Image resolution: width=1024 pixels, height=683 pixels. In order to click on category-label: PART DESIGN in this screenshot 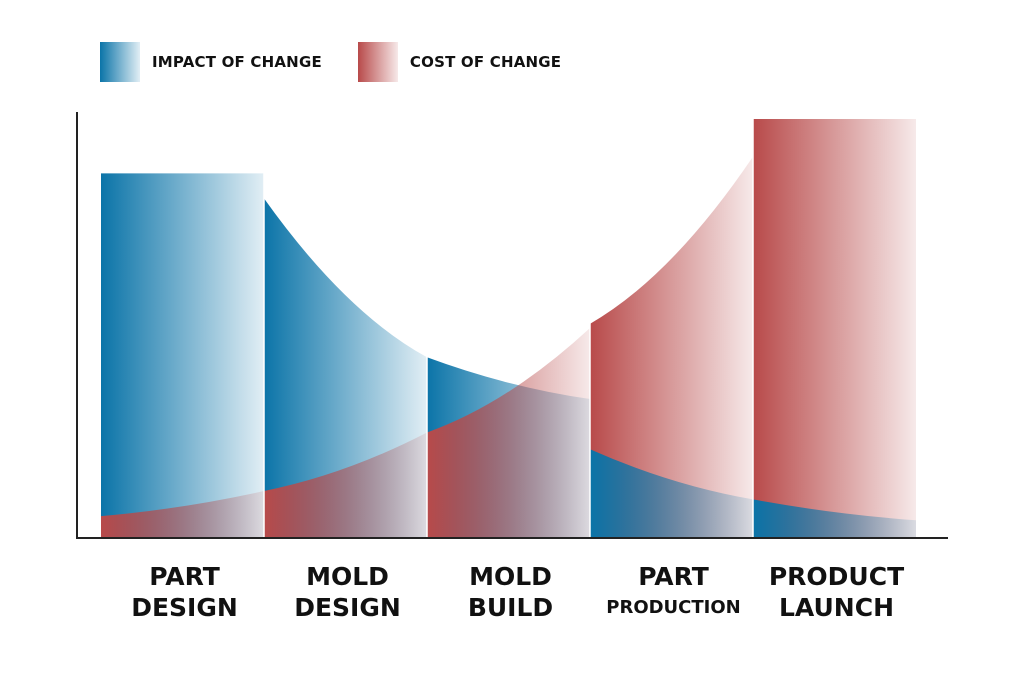, I will do `click(184, 592)`.